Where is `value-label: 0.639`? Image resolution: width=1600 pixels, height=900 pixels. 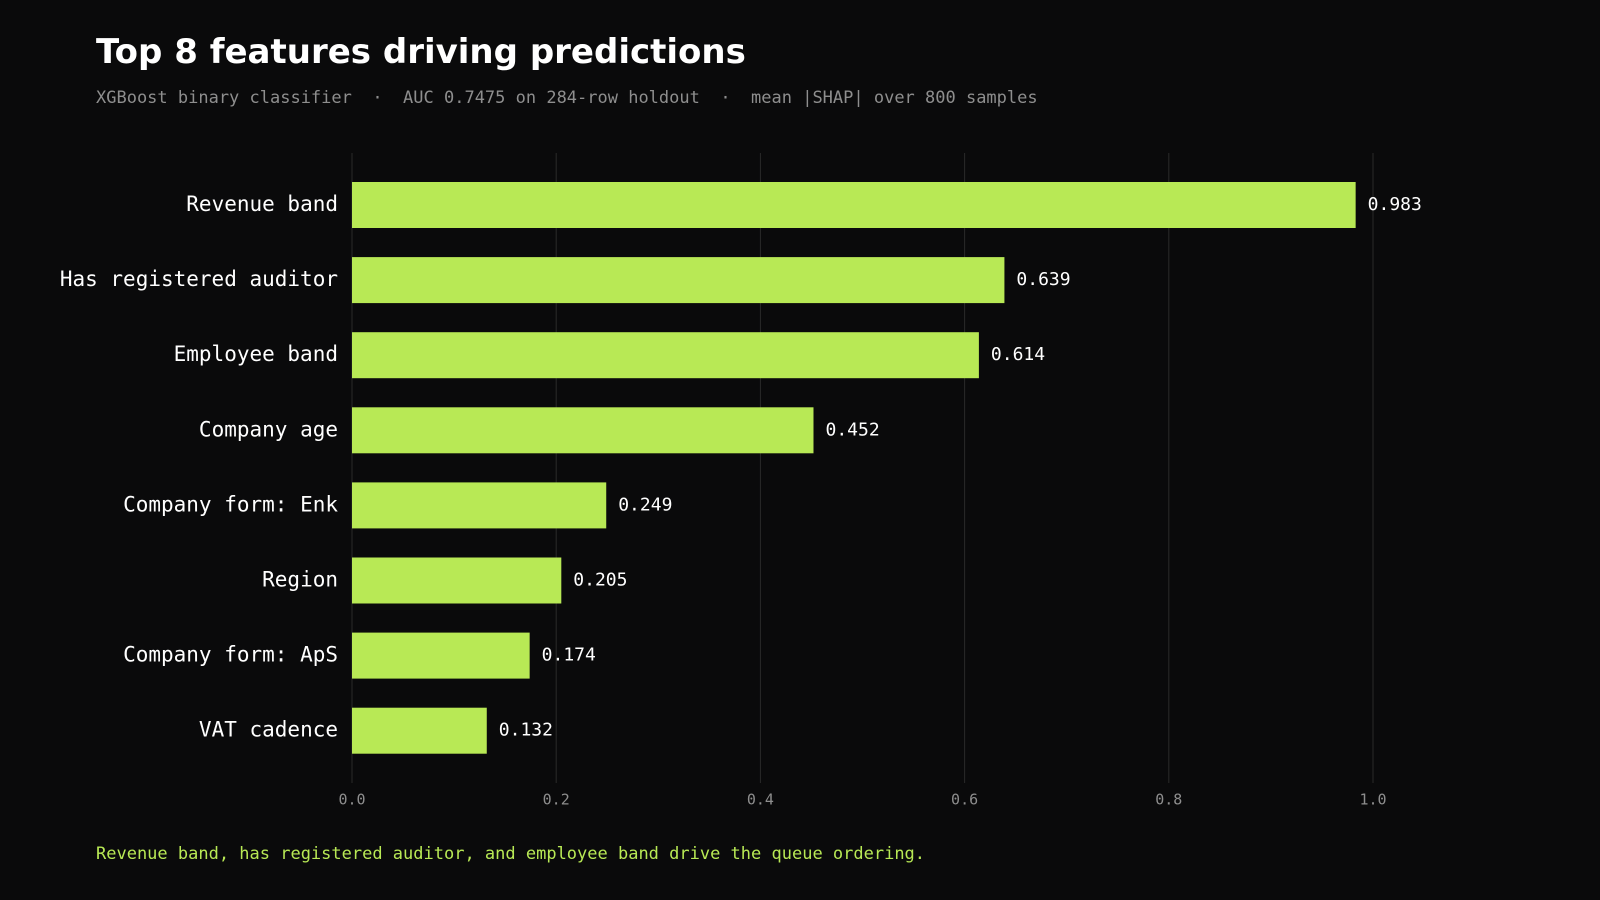 value-label: 0.639 is located at coordinates (1043, 279).